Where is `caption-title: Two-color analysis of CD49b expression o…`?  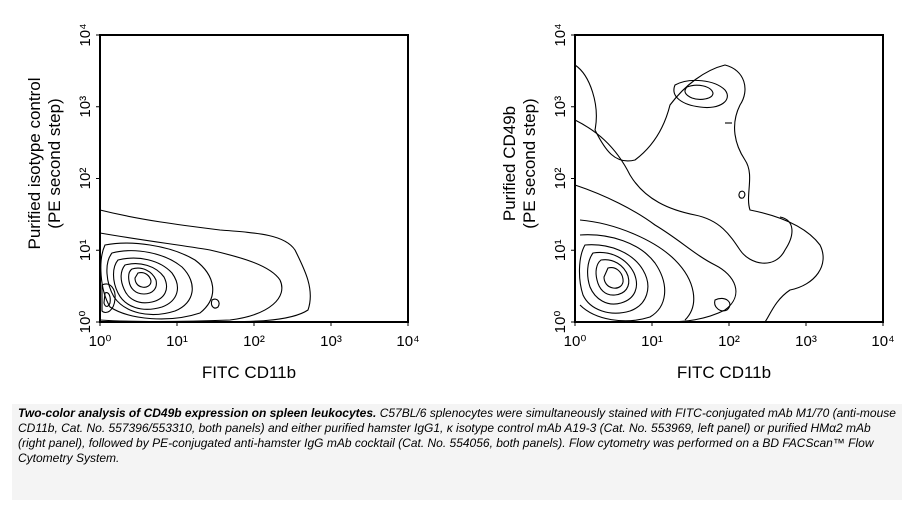 caption-title: Two-color analysis of CD49b expression o… is located at coordinates (197, 413).